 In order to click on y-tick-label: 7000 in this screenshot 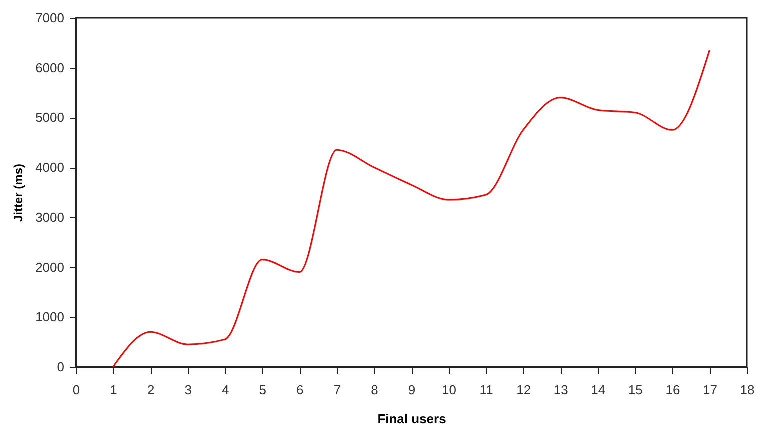, I will do `click(50, 18)`.